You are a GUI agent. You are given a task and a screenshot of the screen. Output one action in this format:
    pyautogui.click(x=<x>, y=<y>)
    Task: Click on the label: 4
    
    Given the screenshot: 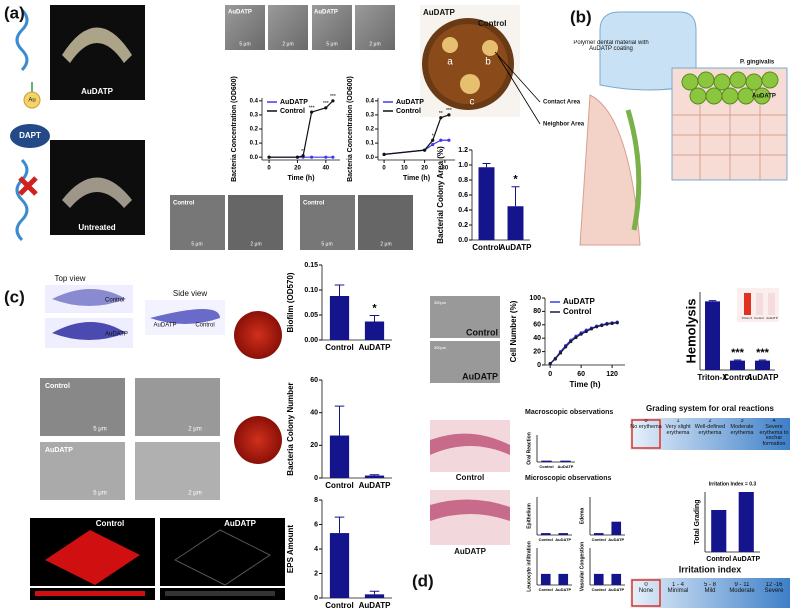 What is the action you would take?
    pyautogui.click(x=774, y=421)
    